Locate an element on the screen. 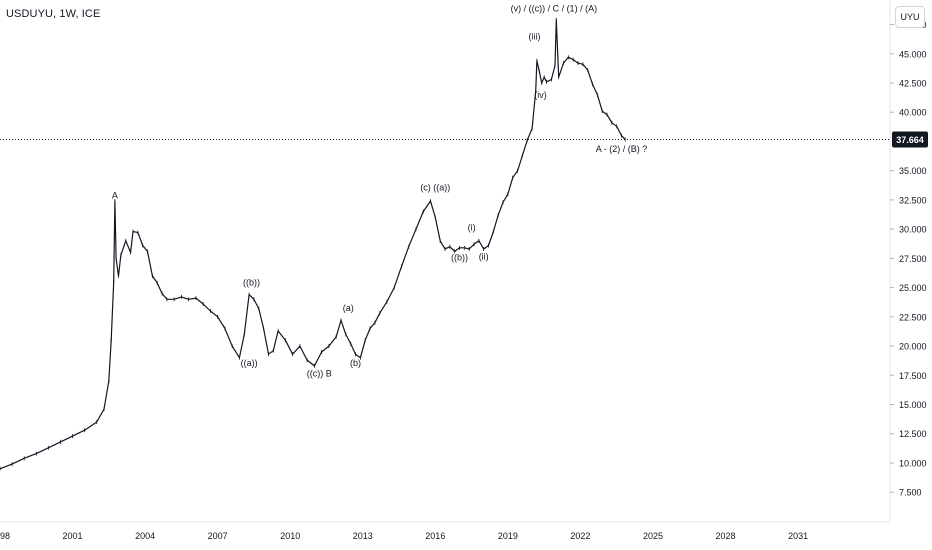 The image size is (932, 550). y-tick-label: 25.000 is located at coordinates (913, 288).